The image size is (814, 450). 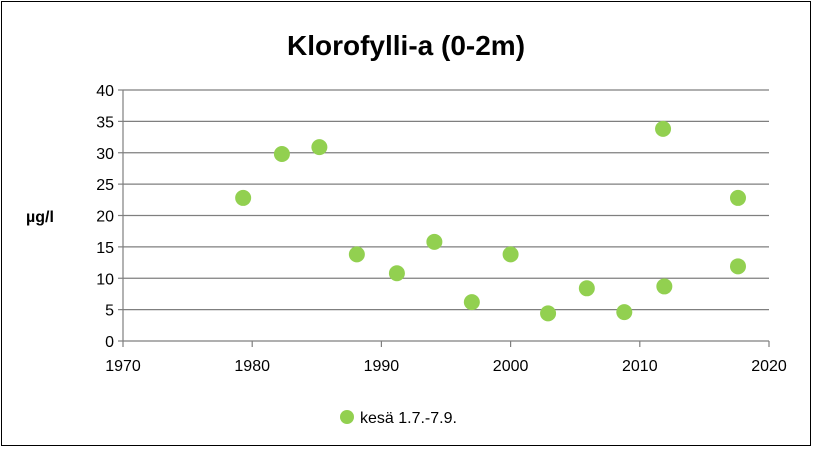 What do you see at coordinates (109, 311) in the screenshot?
I see `y-tick-label: 5` at bounding box center [109, 311].